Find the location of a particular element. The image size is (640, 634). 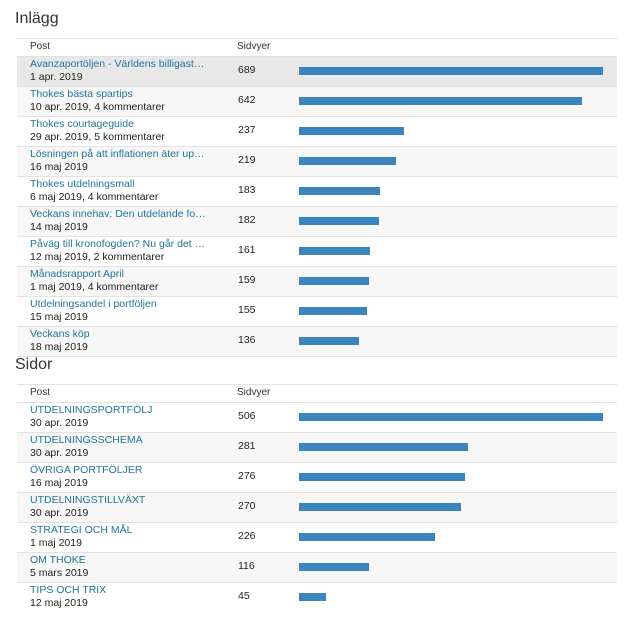

post-title-link: UTDELNINGSPORTFÖLJ is located at coordinates (91, 410).